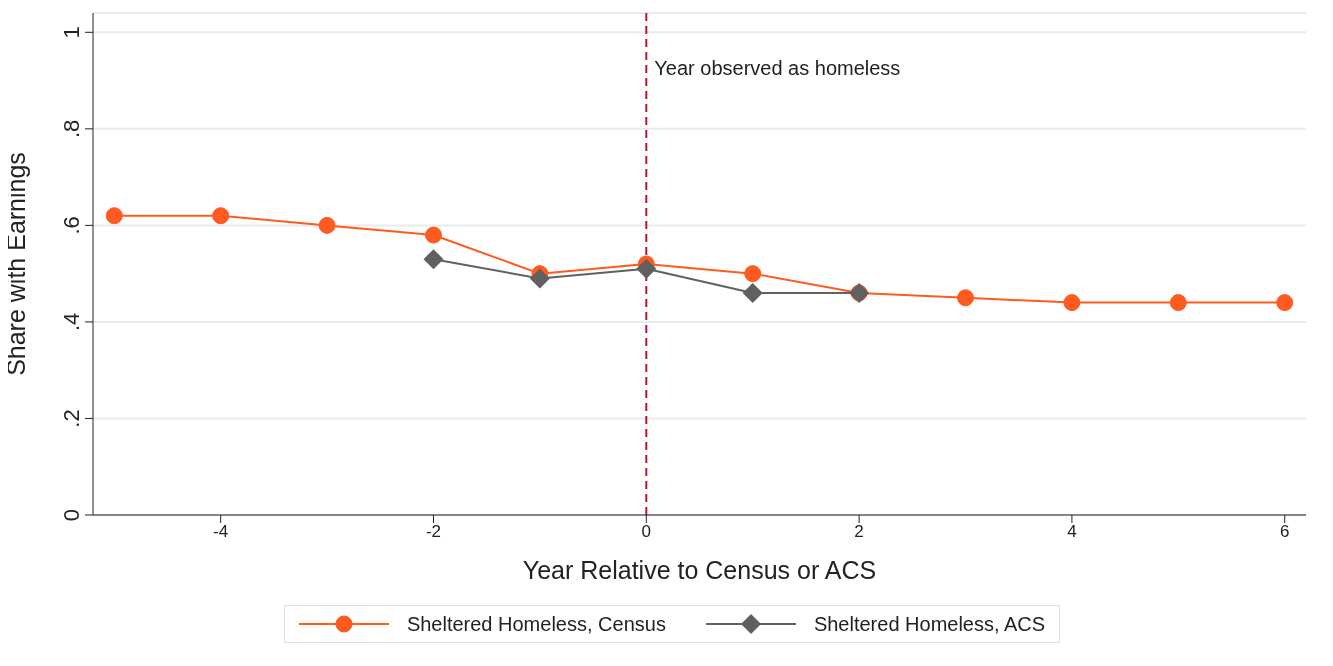 The width and height of the screenshot is (1333, 666). I want to click on x-axis-title: Year Relative to Census or ACS, so click(699, 569).